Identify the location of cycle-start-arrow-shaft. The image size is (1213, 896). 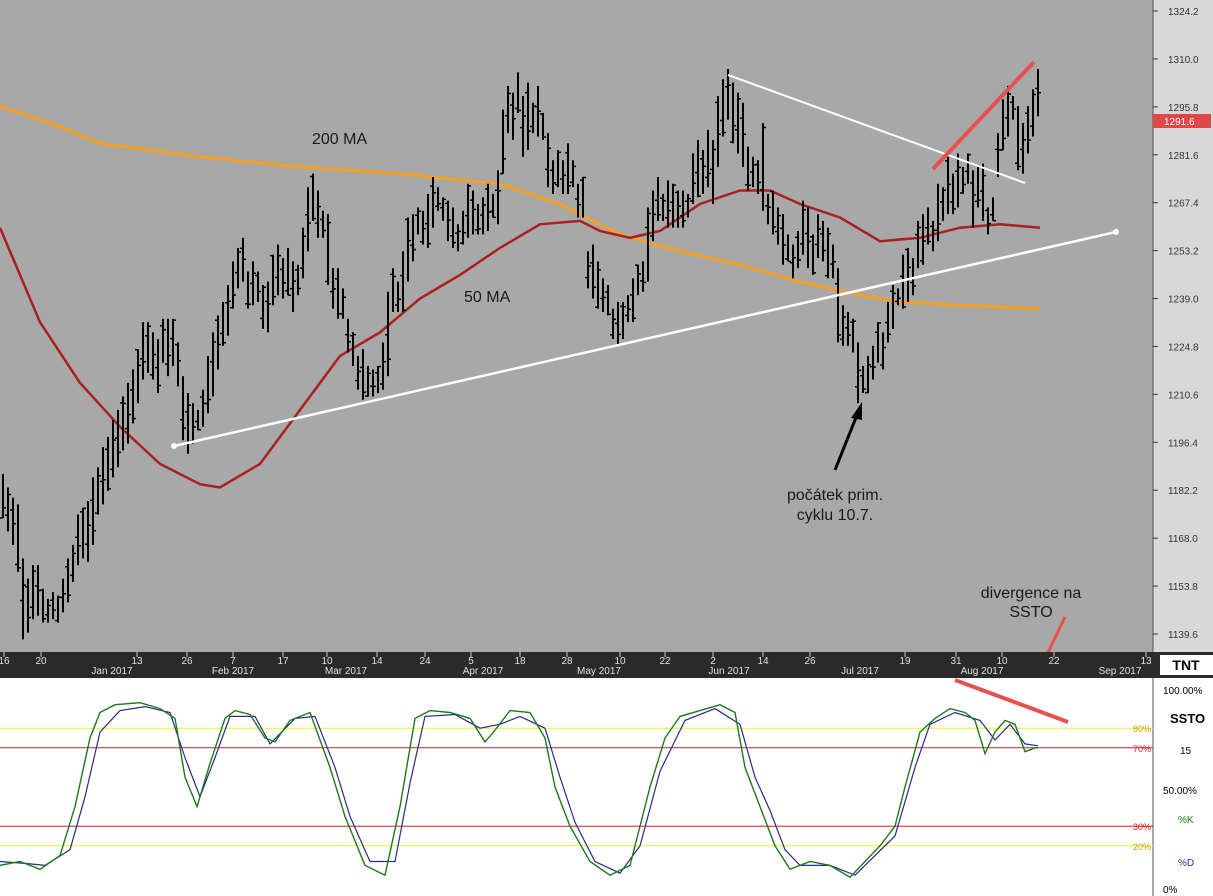
(846, 442).